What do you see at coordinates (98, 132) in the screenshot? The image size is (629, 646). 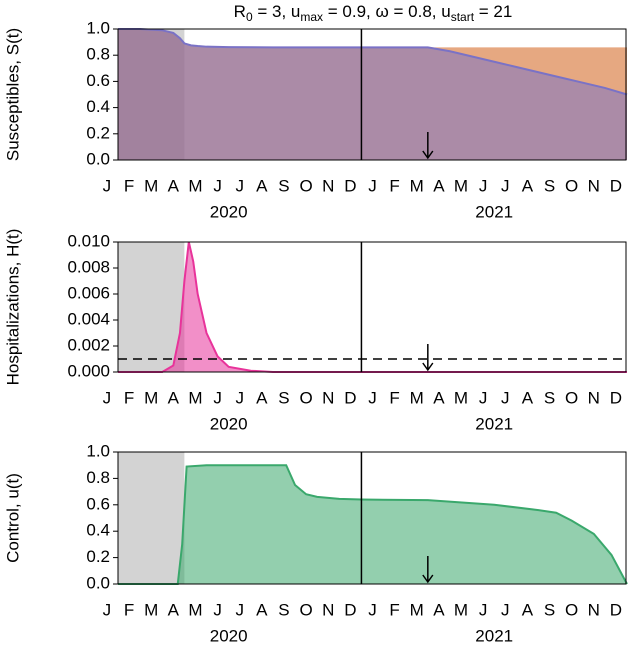 I see `y-tick-label: 0.2` at bounding box center [98, 132].